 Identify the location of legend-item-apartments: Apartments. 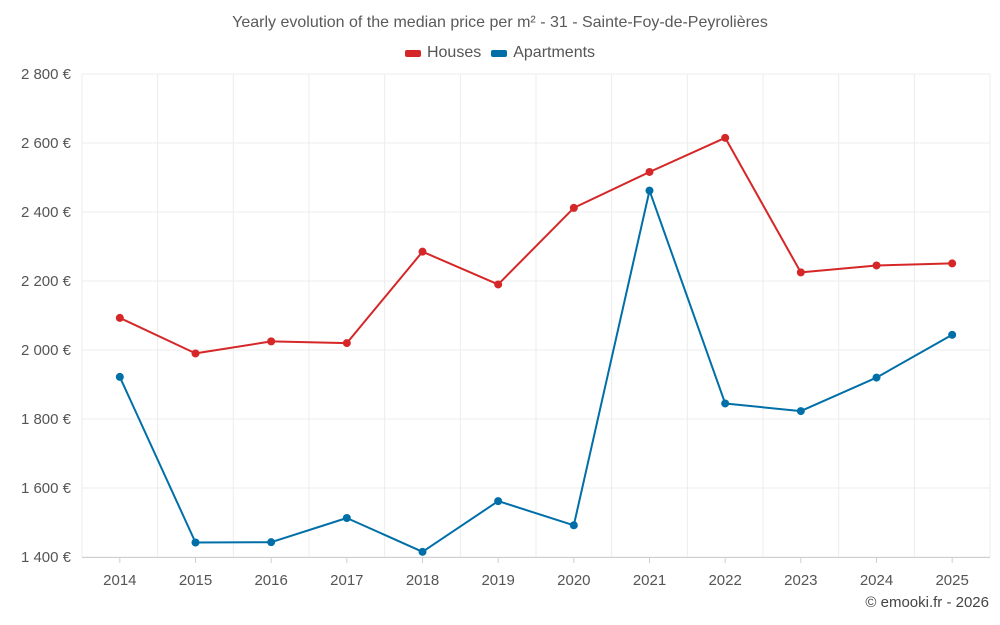
(543, 53).